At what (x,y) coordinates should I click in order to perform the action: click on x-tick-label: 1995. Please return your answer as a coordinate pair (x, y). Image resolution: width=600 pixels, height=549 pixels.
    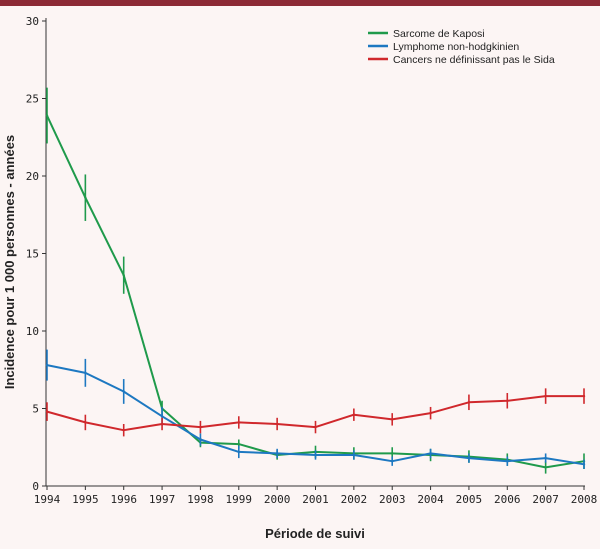
    Looking at the image, I should click on (85, 499).